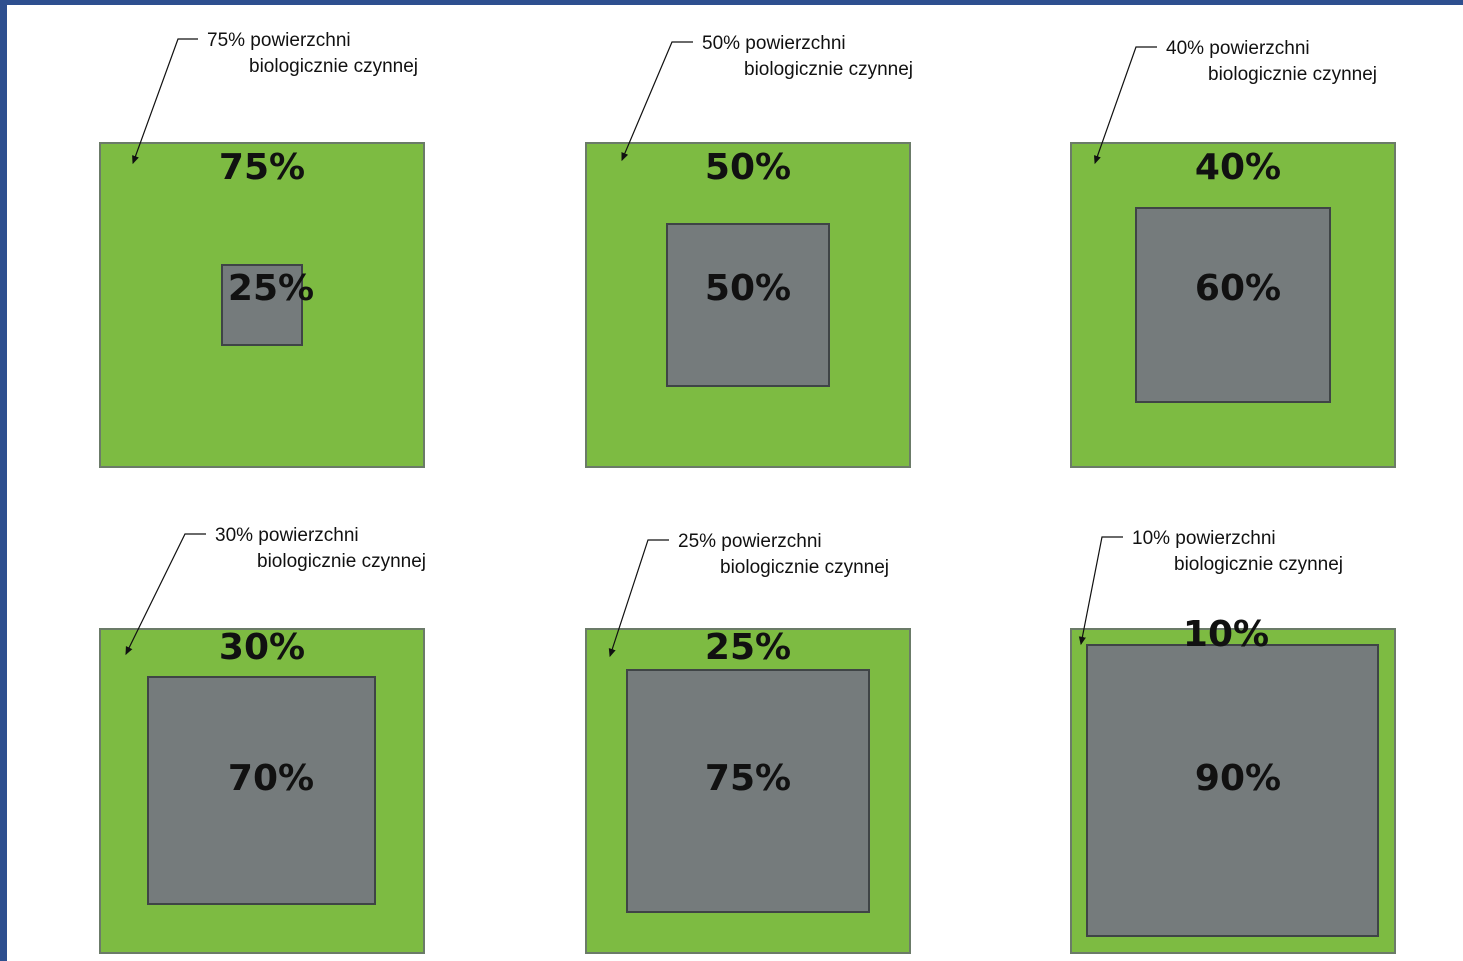 This screenshot has height=961, width=1463. What do you see at coordinates (1238, 778) in the screenshot?
I see `sealed-percentage: 90%` at bounding box center [1238, 778].